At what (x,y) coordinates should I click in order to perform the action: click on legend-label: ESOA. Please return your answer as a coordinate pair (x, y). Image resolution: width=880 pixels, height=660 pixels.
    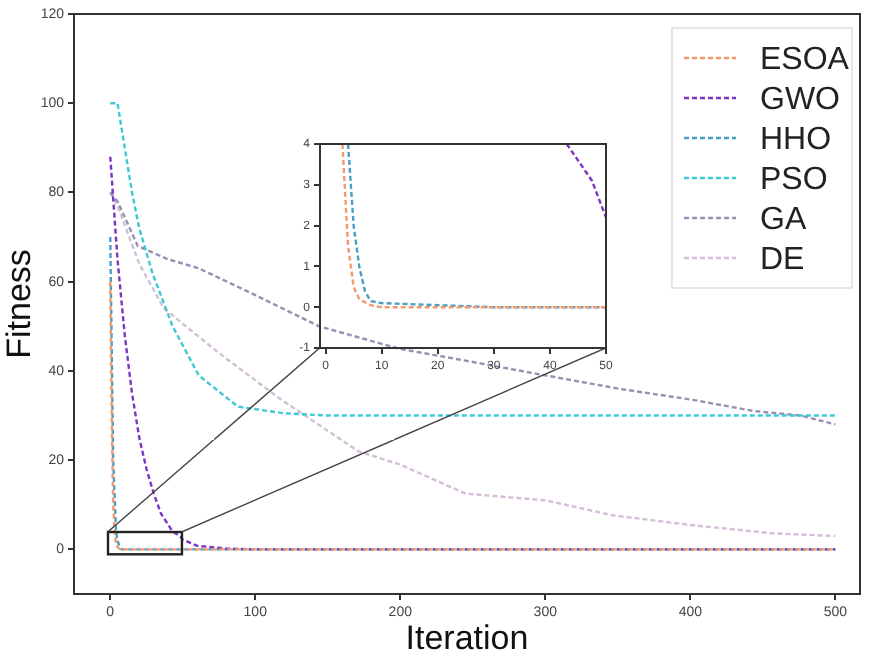
    Looking at the image, I should click on (805, 59).